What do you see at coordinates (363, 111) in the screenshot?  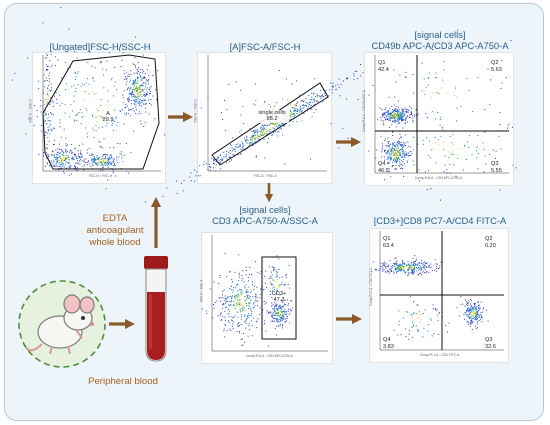 I see `plot-cd49b-cd3-y-axis-label: Comp-FL6-A :: CD49b APC-A` at bounding box center [363, 111].